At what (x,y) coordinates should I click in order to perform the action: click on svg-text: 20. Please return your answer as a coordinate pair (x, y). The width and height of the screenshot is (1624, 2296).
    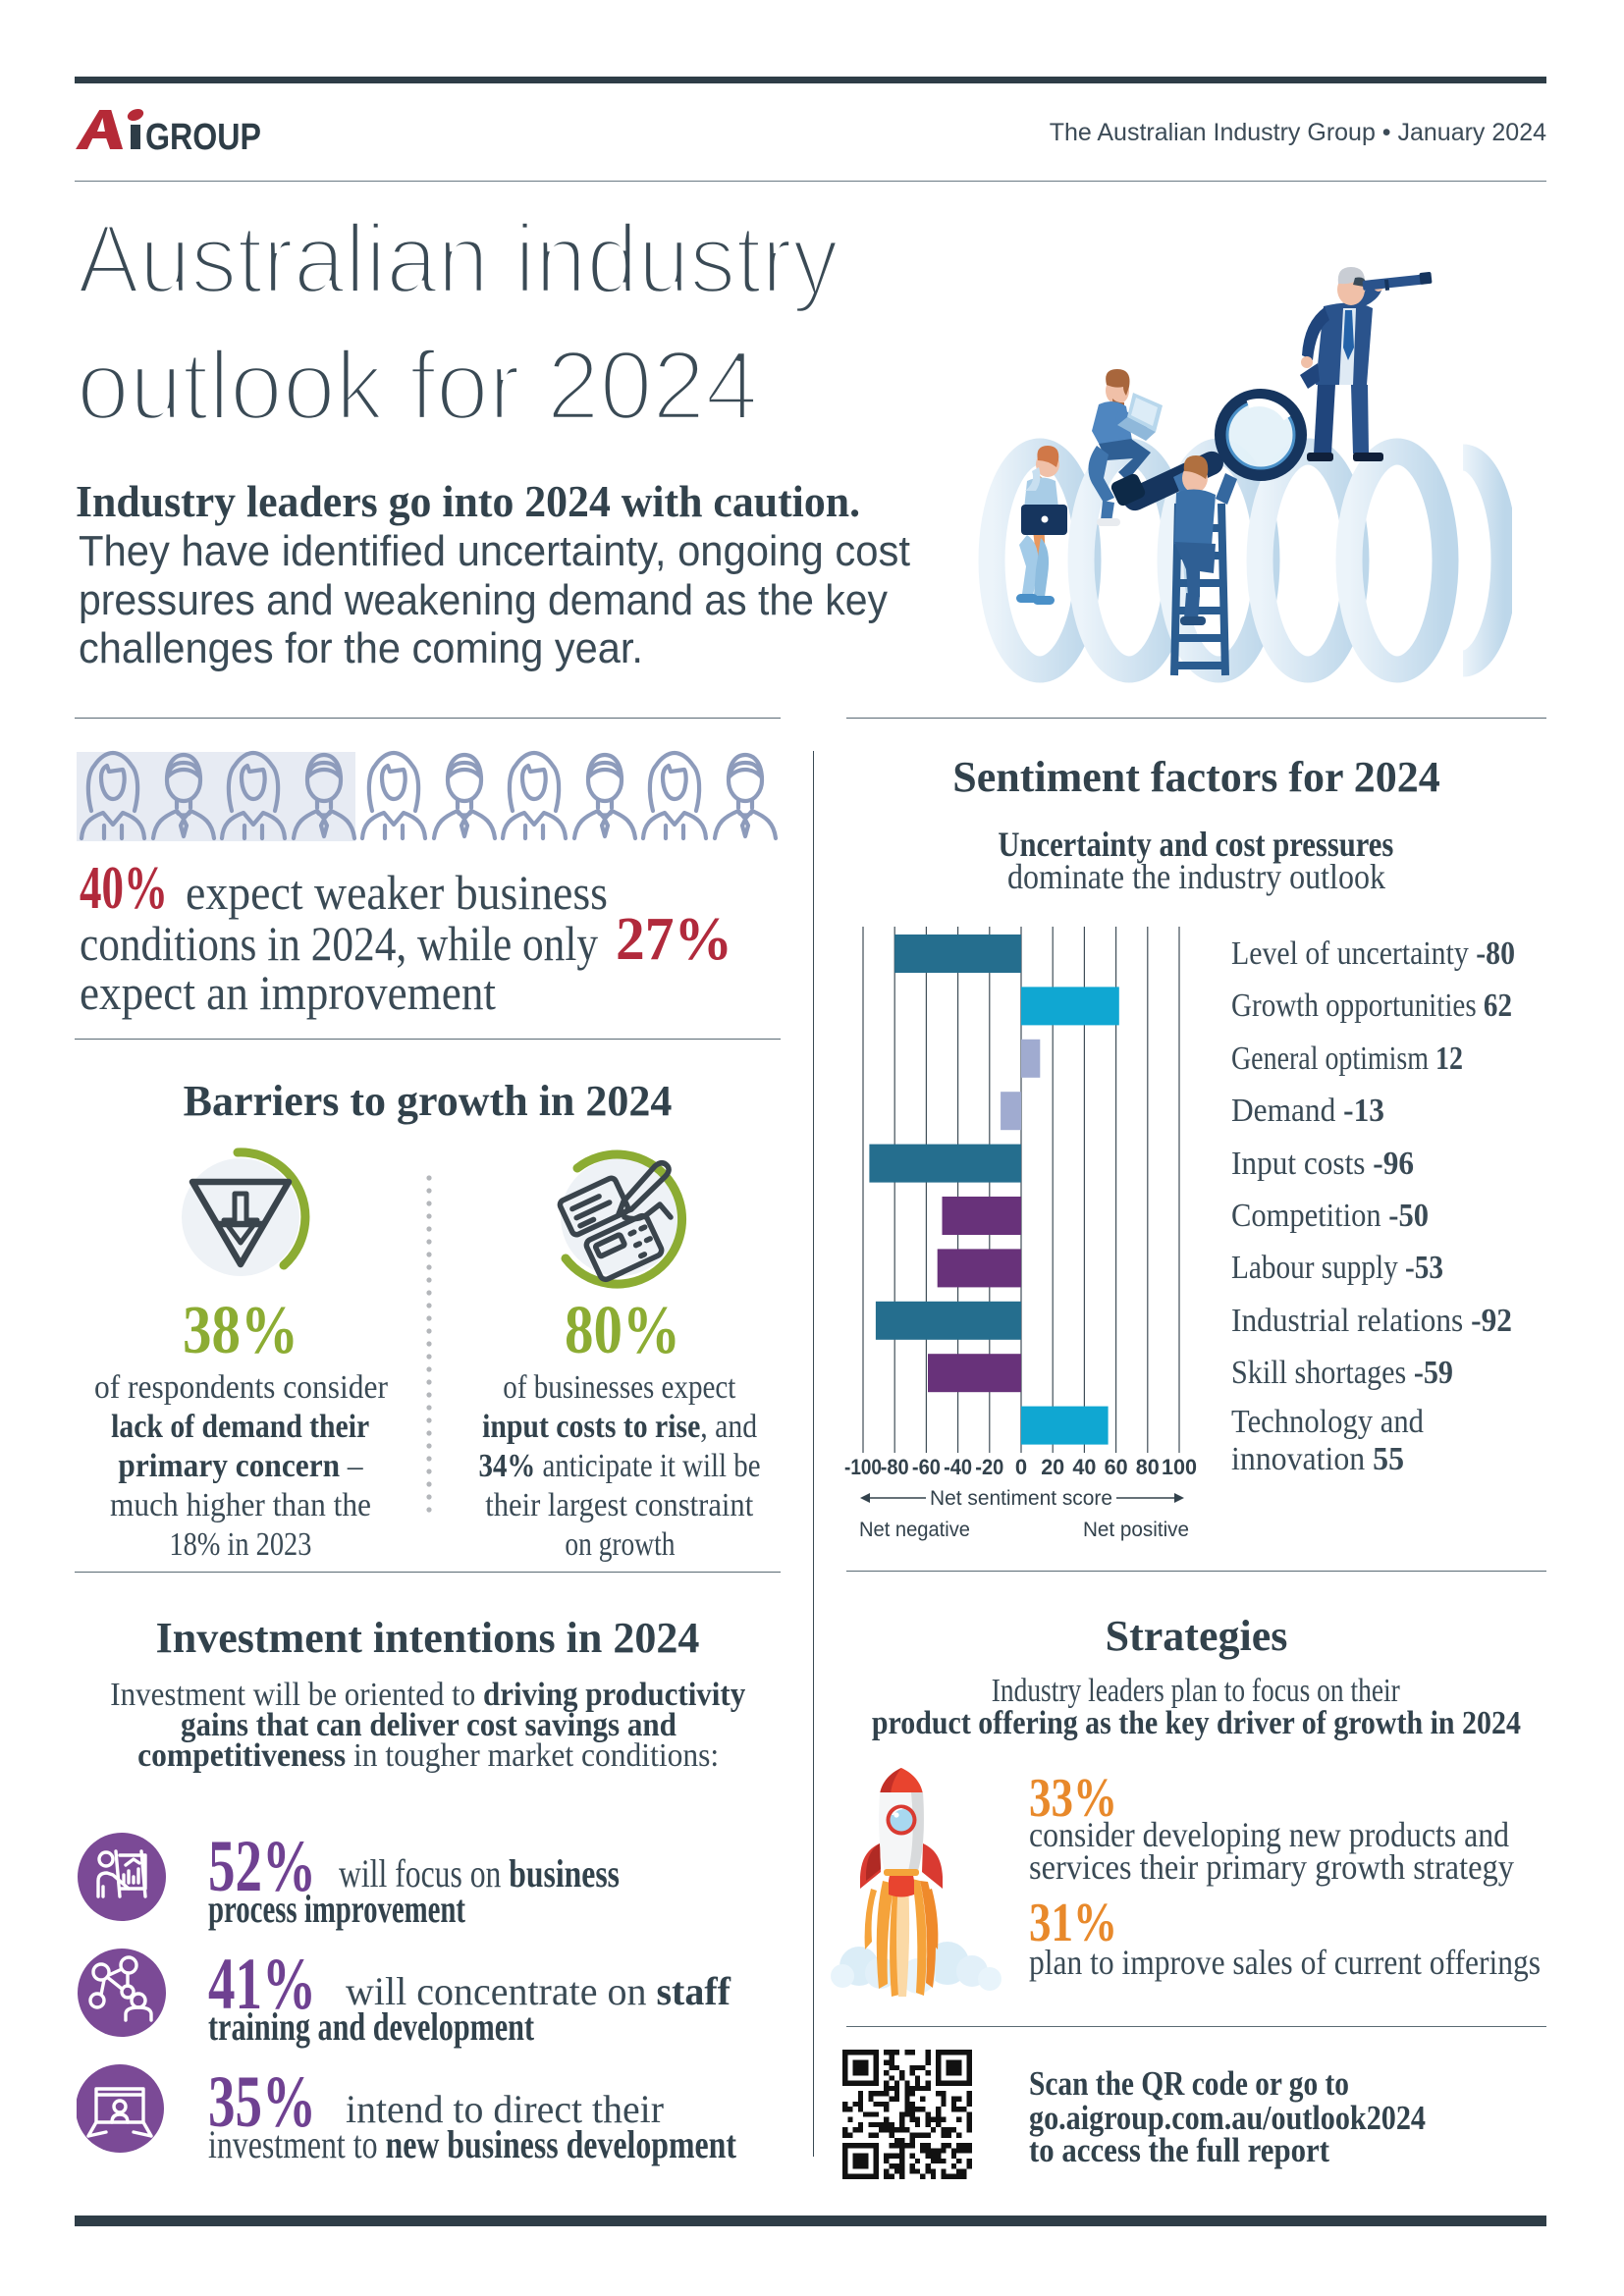
    Looking at the image, I should click on (1052, 1467).